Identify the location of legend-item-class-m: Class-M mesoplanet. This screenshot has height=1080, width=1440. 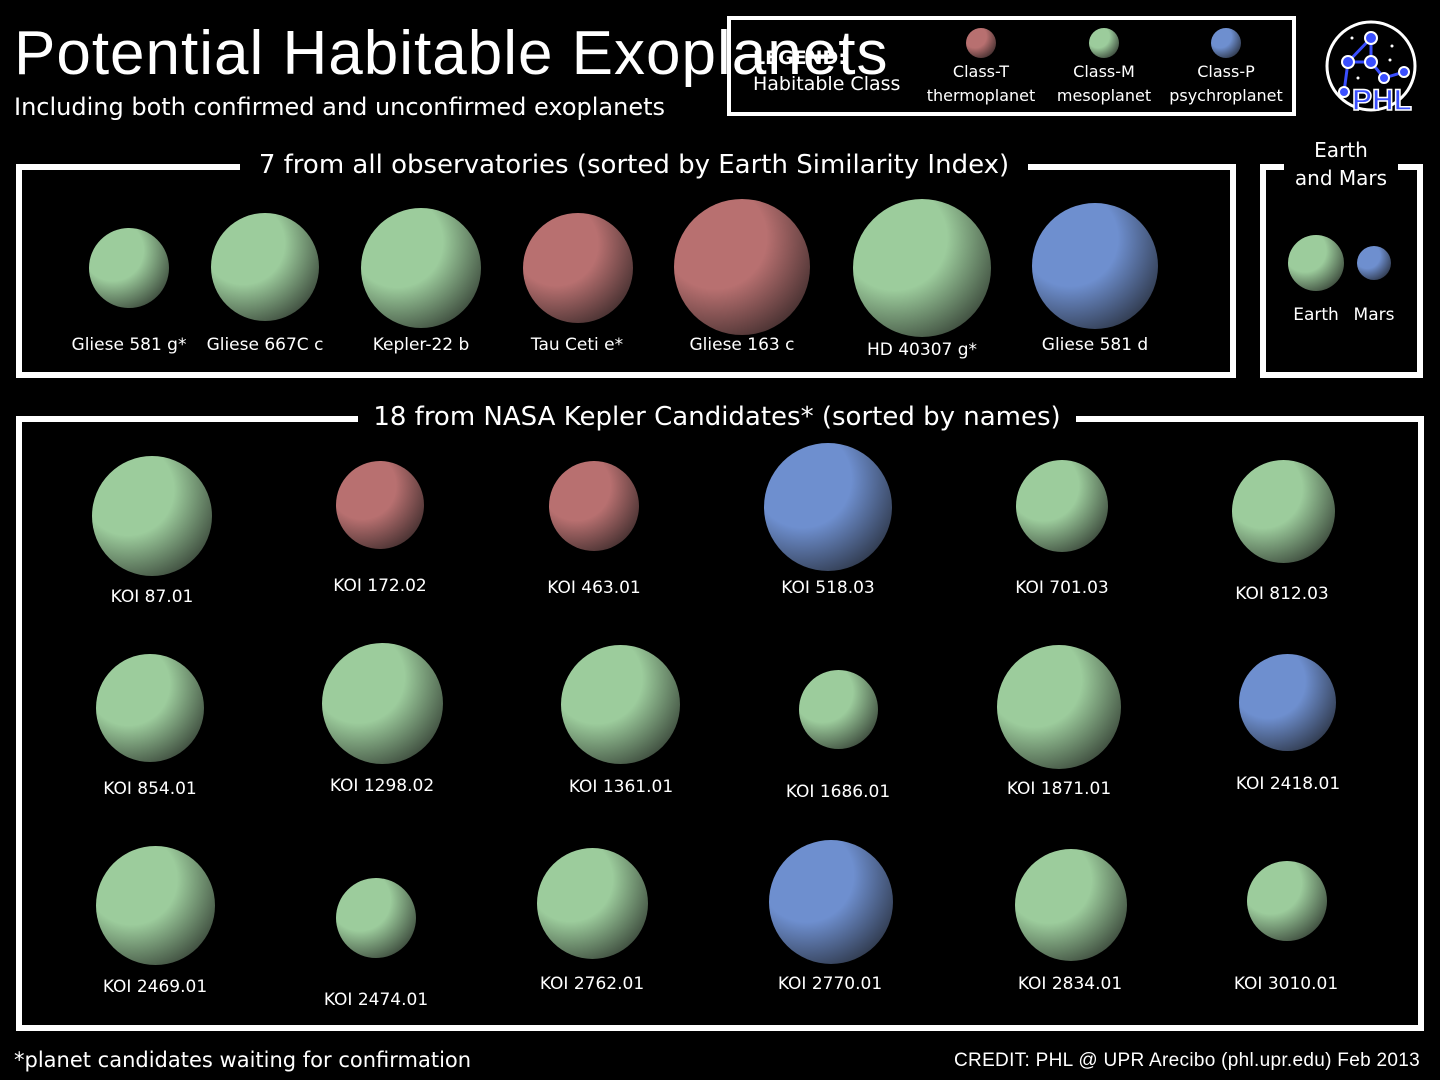
(1104, 68).